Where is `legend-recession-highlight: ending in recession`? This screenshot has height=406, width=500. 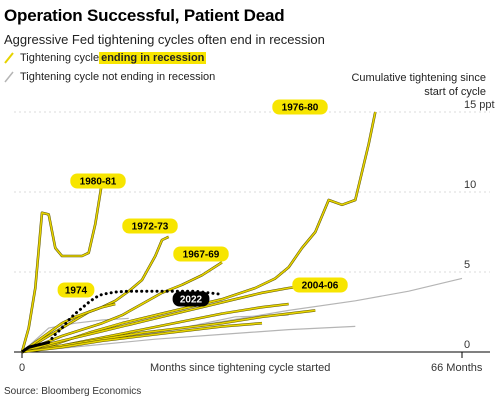 legend-recession-highlight: ending in recession is located at coordinates (153, 58).